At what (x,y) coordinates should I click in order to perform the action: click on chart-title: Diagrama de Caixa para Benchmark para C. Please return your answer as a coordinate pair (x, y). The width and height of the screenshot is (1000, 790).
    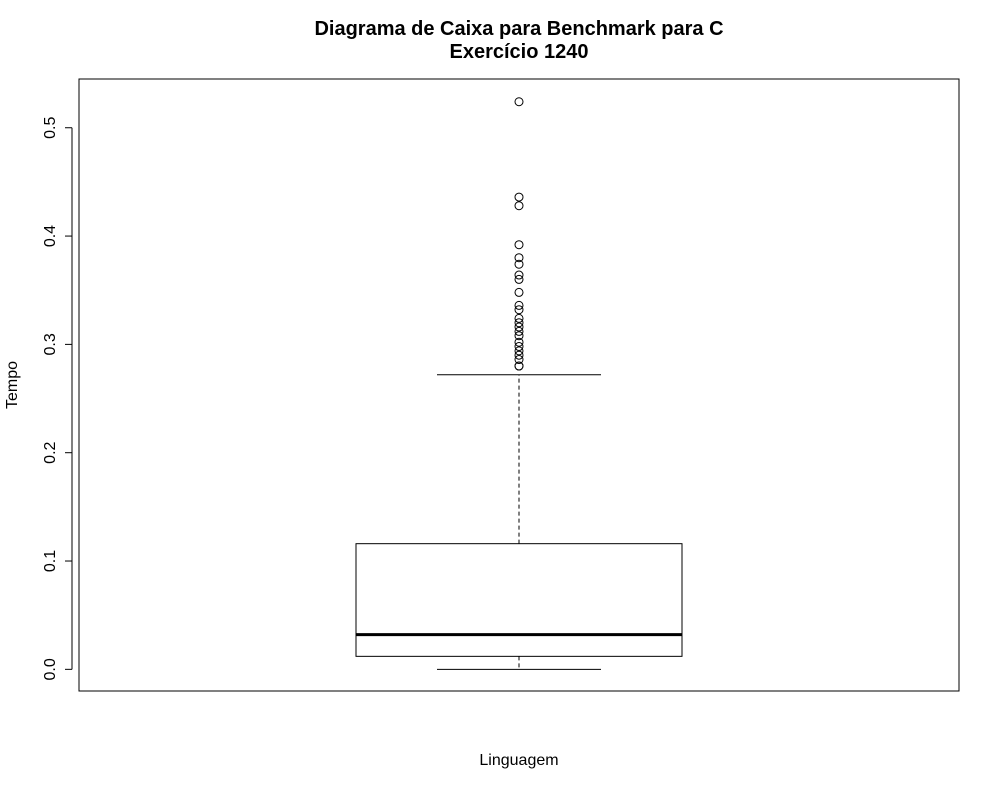
    Looking at the image, I should click on (518, 29).